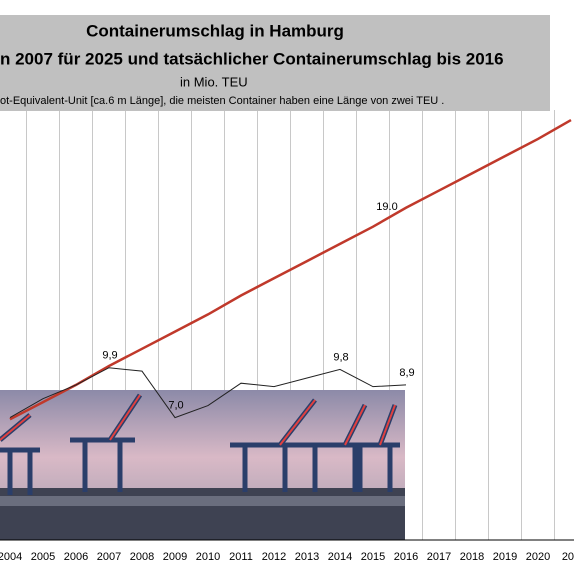  I want to click on x-tick-label: 2014, so click(340, 557).